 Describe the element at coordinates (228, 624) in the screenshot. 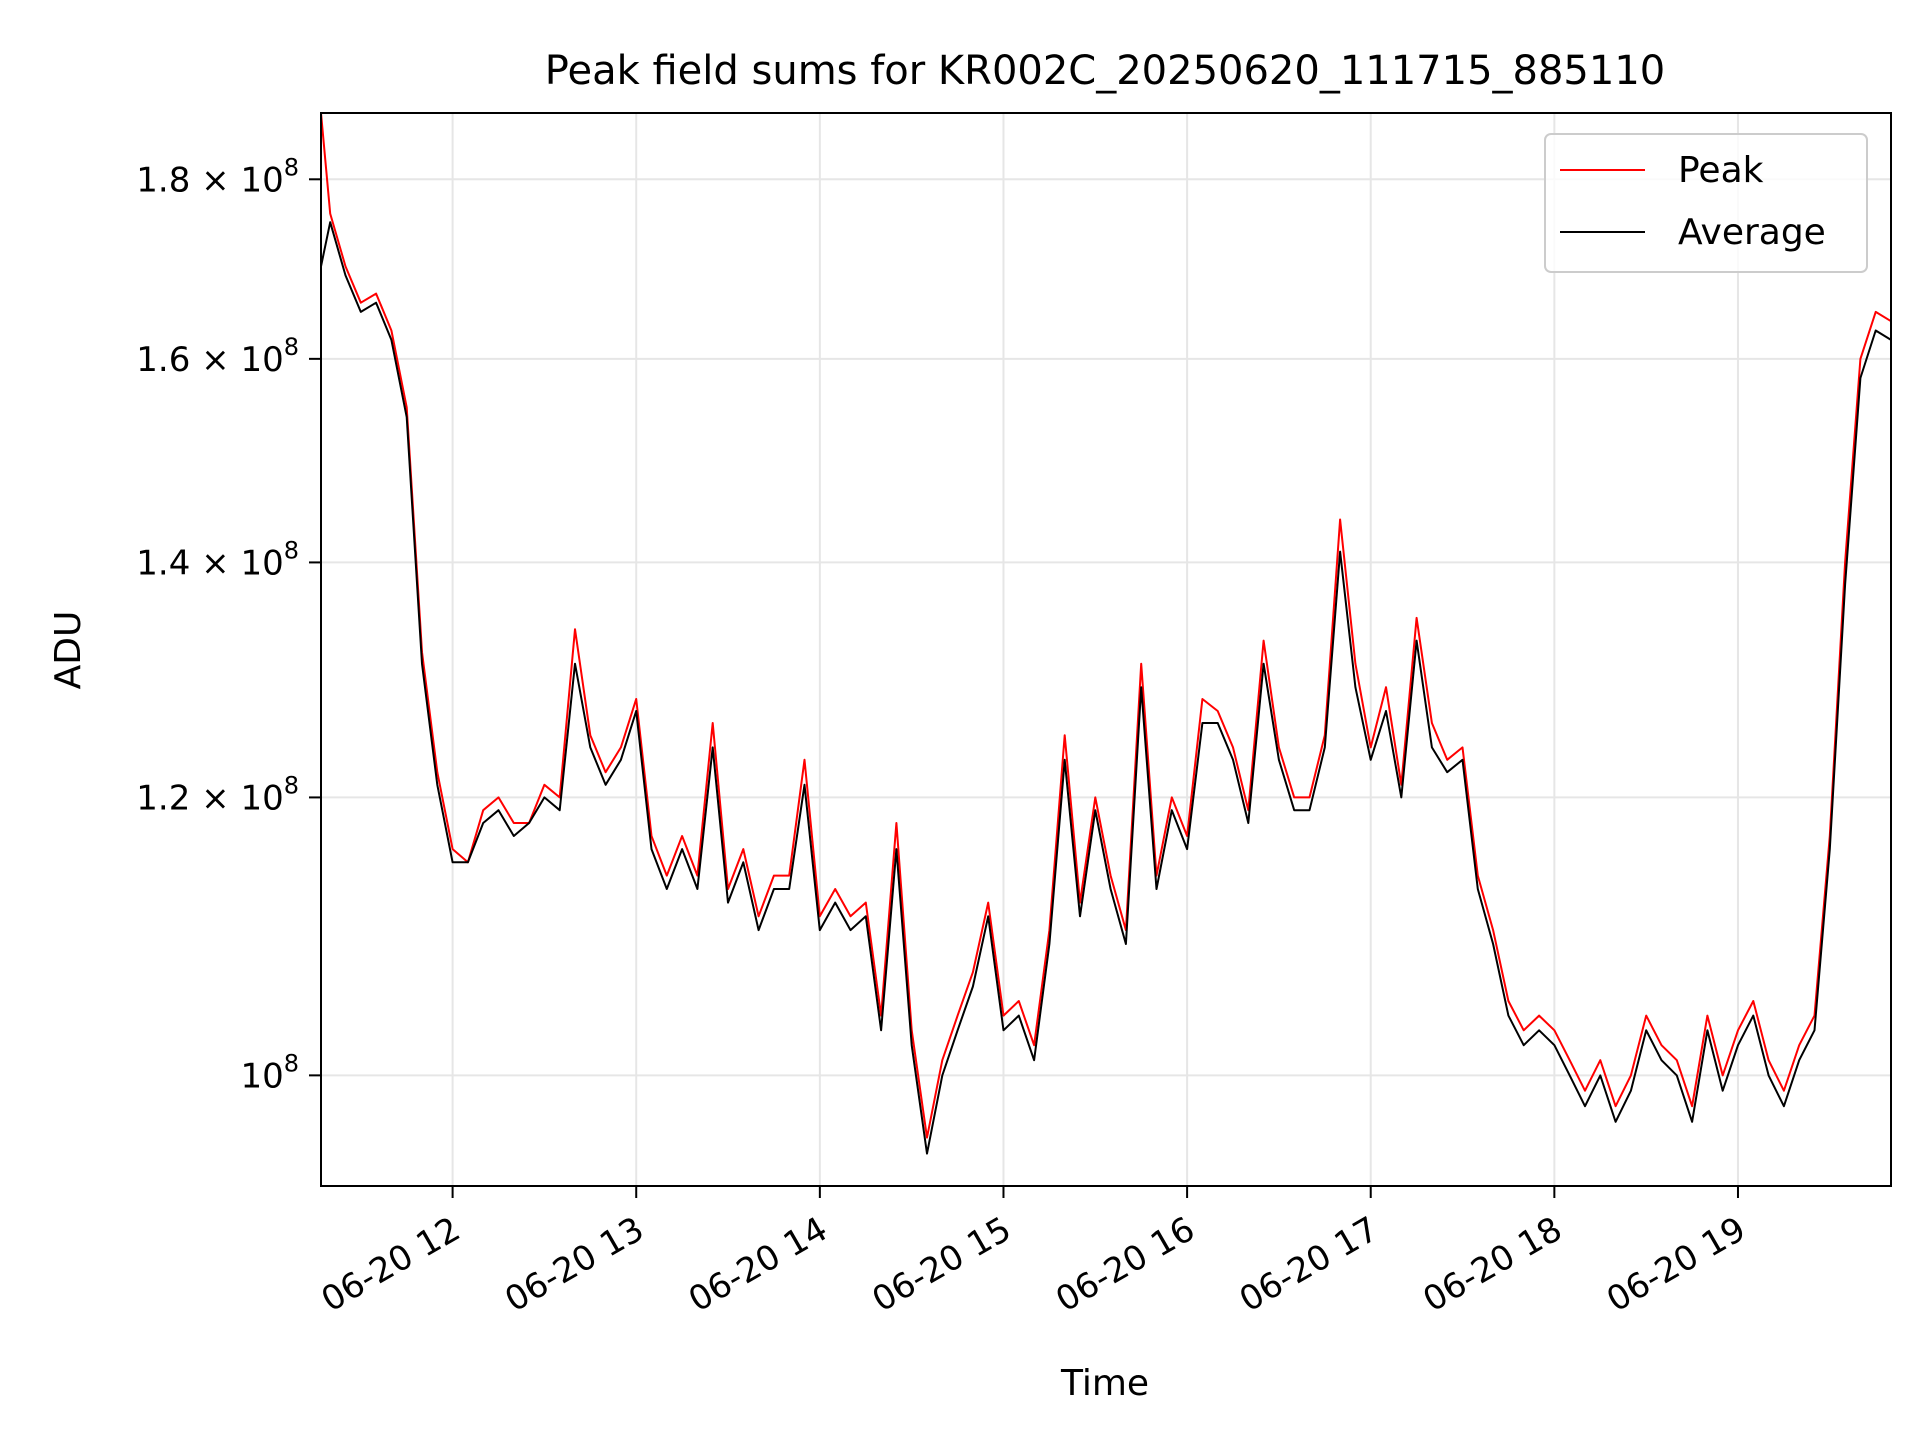

I see `y-axis: 108 1.2 × 108 1.4 × 108 1.6 × 108 1.8 × 108` at that location.